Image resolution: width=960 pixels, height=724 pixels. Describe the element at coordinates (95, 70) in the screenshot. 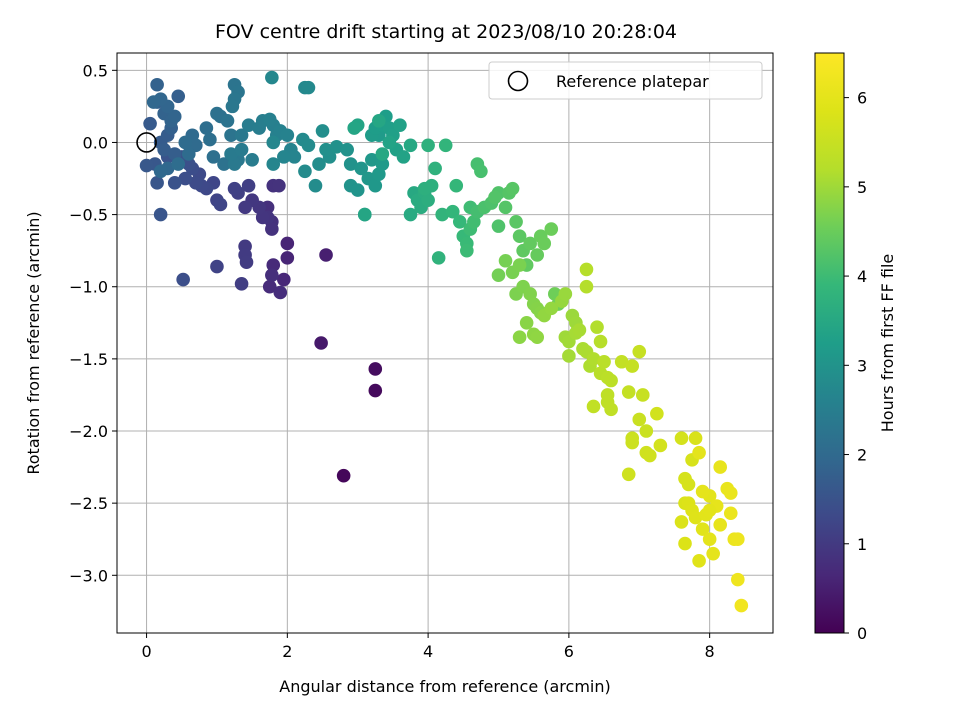

I see `y-tick-label: 0.5` at that location.